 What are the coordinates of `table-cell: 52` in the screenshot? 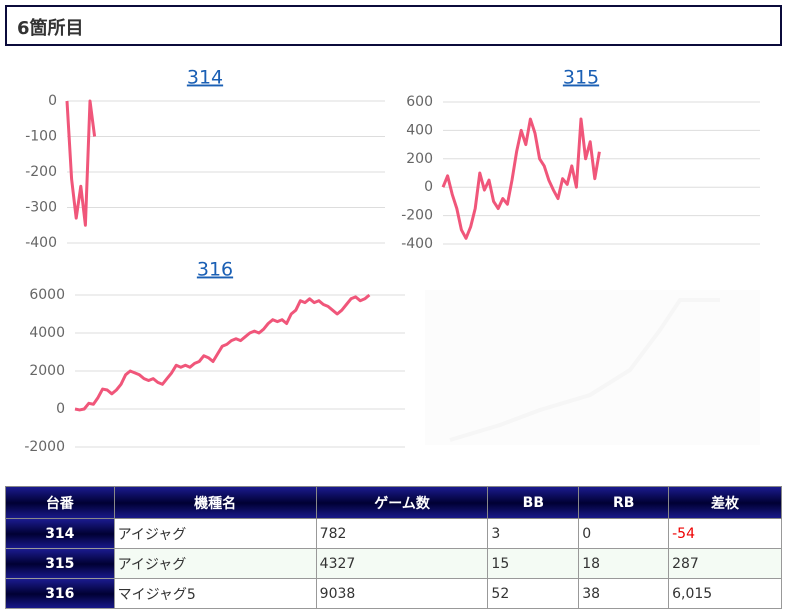 It's located at (533, 593).